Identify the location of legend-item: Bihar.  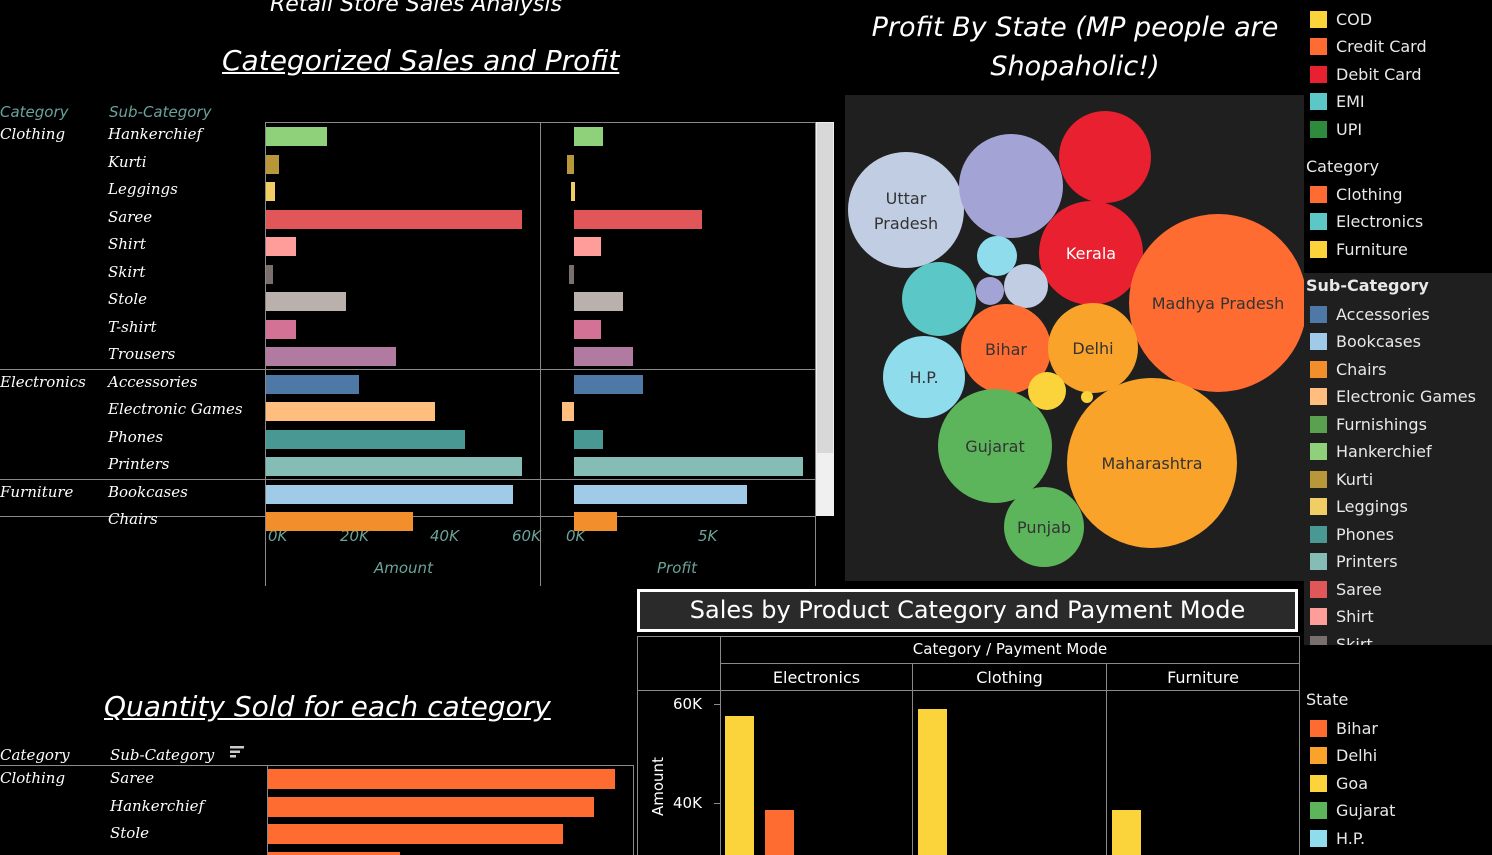
(1344, 728).